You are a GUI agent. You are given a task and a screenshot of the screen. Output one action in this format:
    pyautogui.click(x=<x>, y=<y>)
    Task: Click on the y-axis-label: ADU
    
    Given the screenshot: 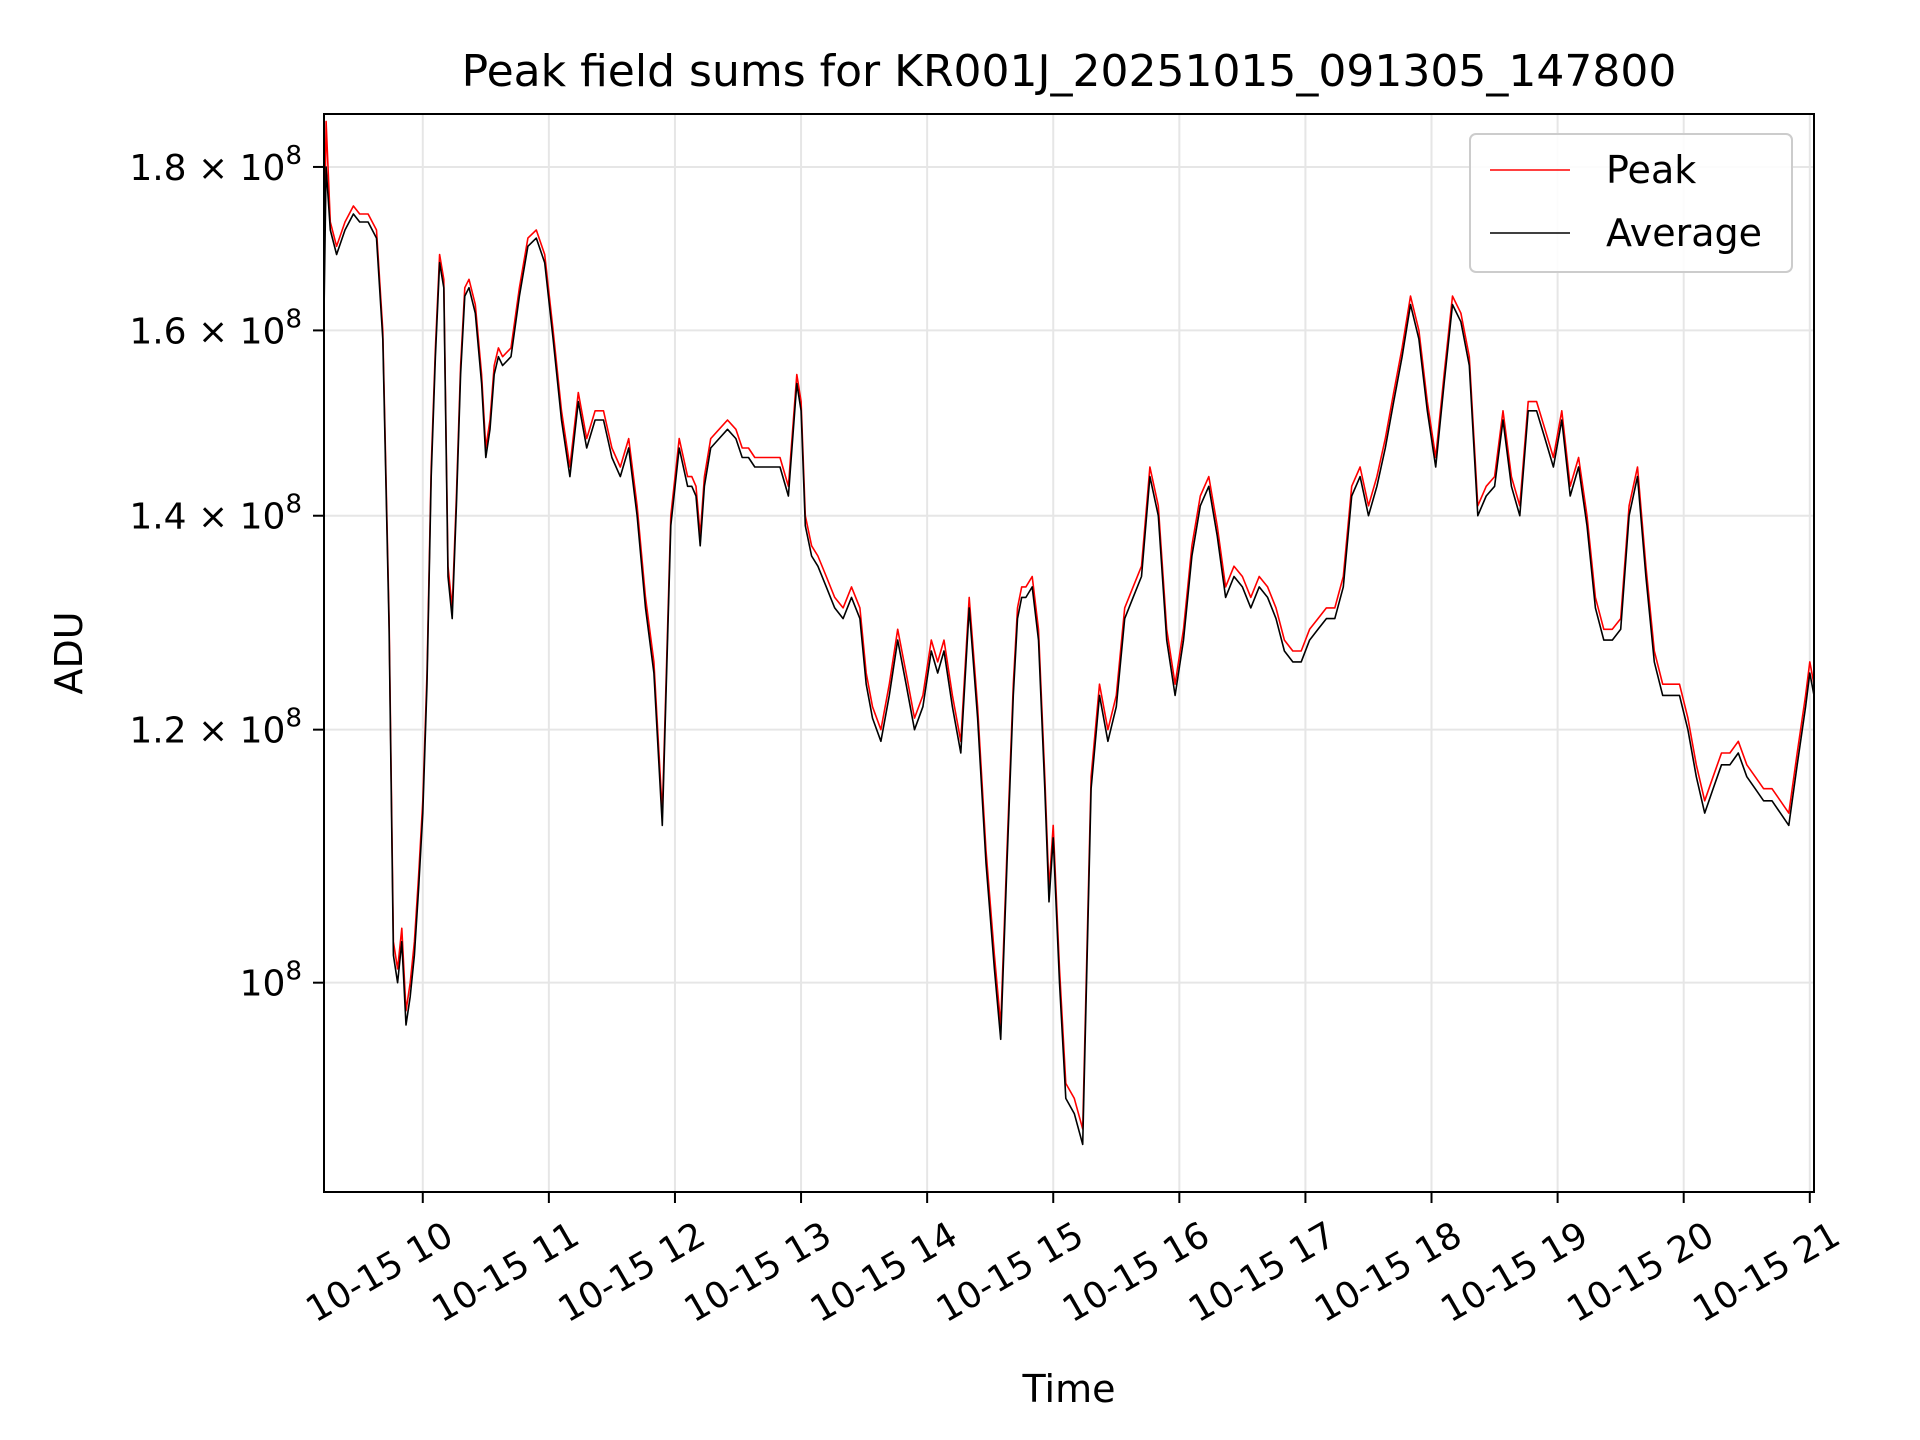 What is the action you would take?
    pyautogui.click(x=69, y=652)
    